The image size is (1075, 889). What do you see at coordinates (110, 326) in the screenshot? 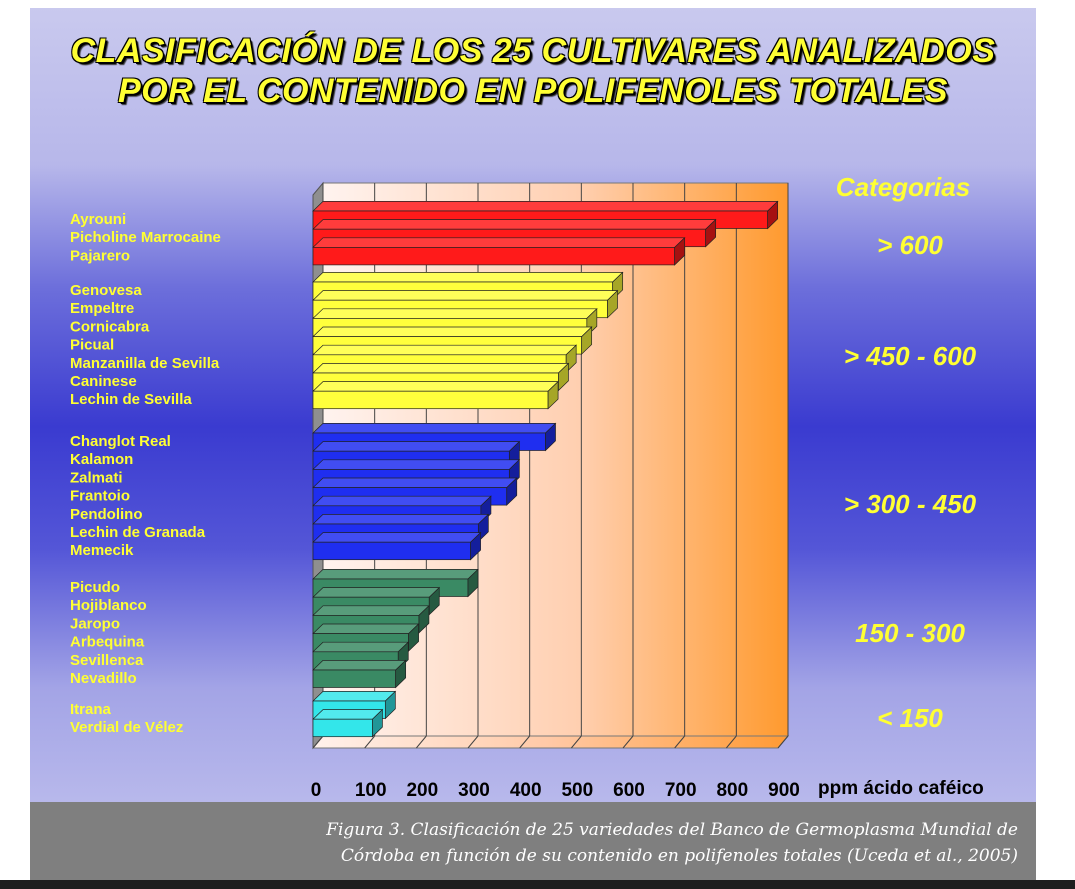
I see `cultivar-label: Cornicabra` at bounding box center [110, 326].